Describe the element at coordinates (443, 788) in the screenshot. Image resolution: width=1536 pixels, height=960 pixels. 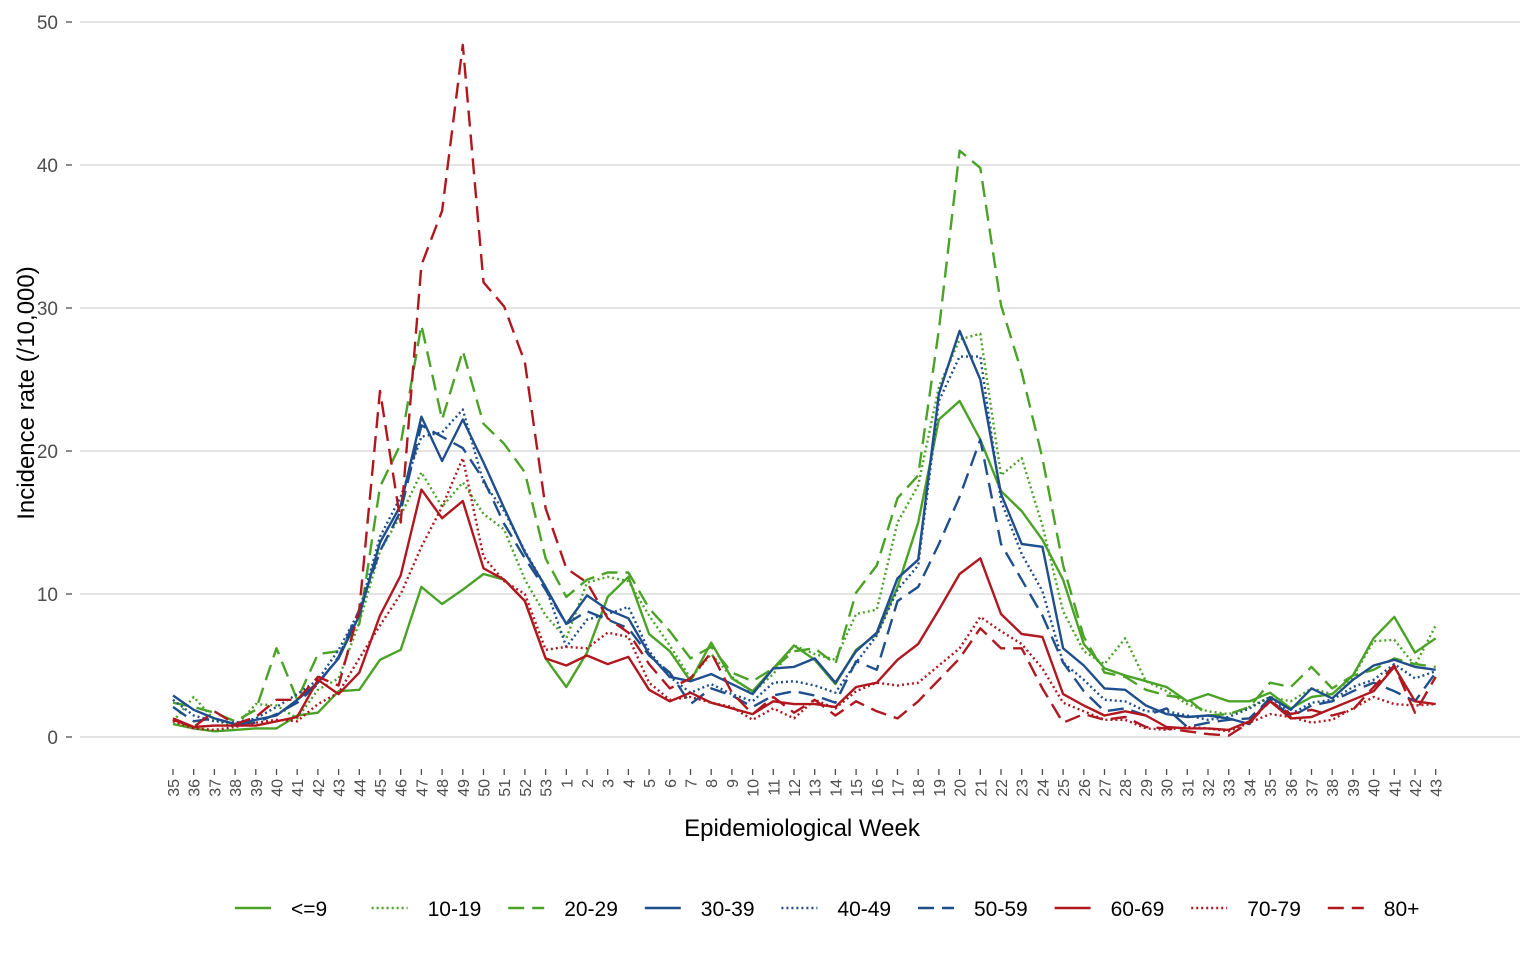
I see `x-tick-label: 48` at that location.